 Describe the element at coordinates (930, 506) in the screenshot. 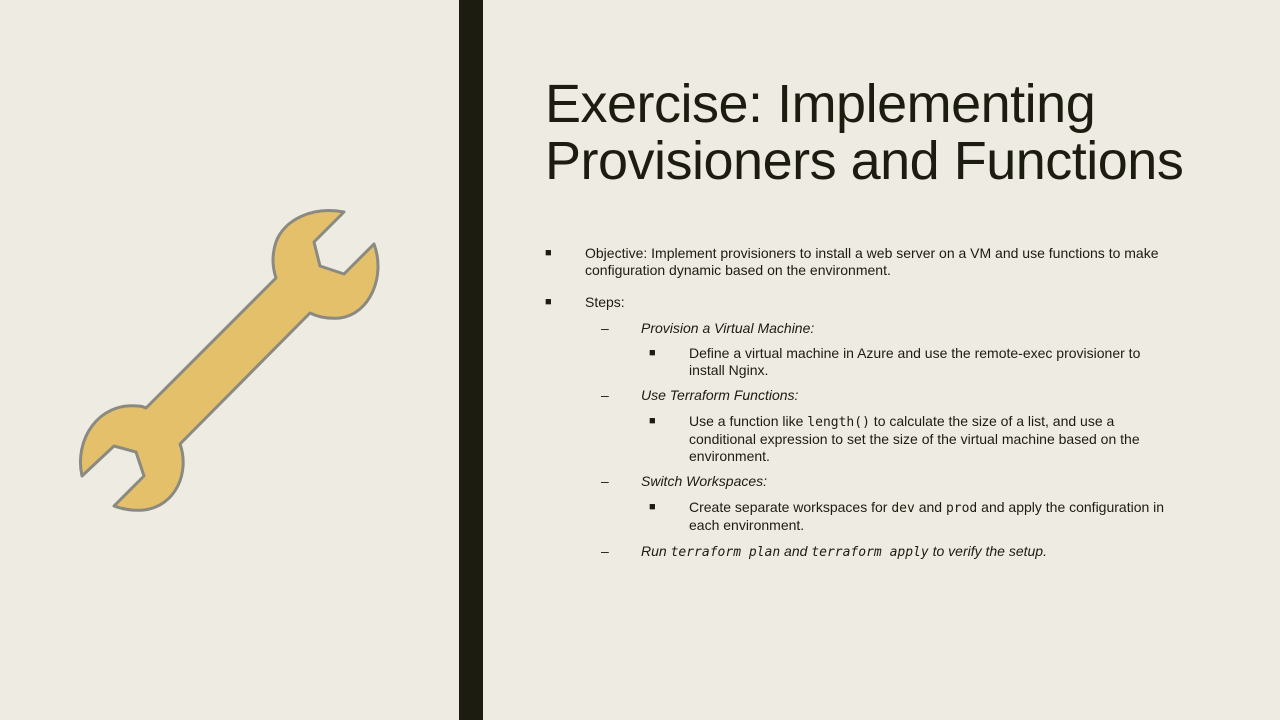

I see `step-3-detail-mid: and` at that location.